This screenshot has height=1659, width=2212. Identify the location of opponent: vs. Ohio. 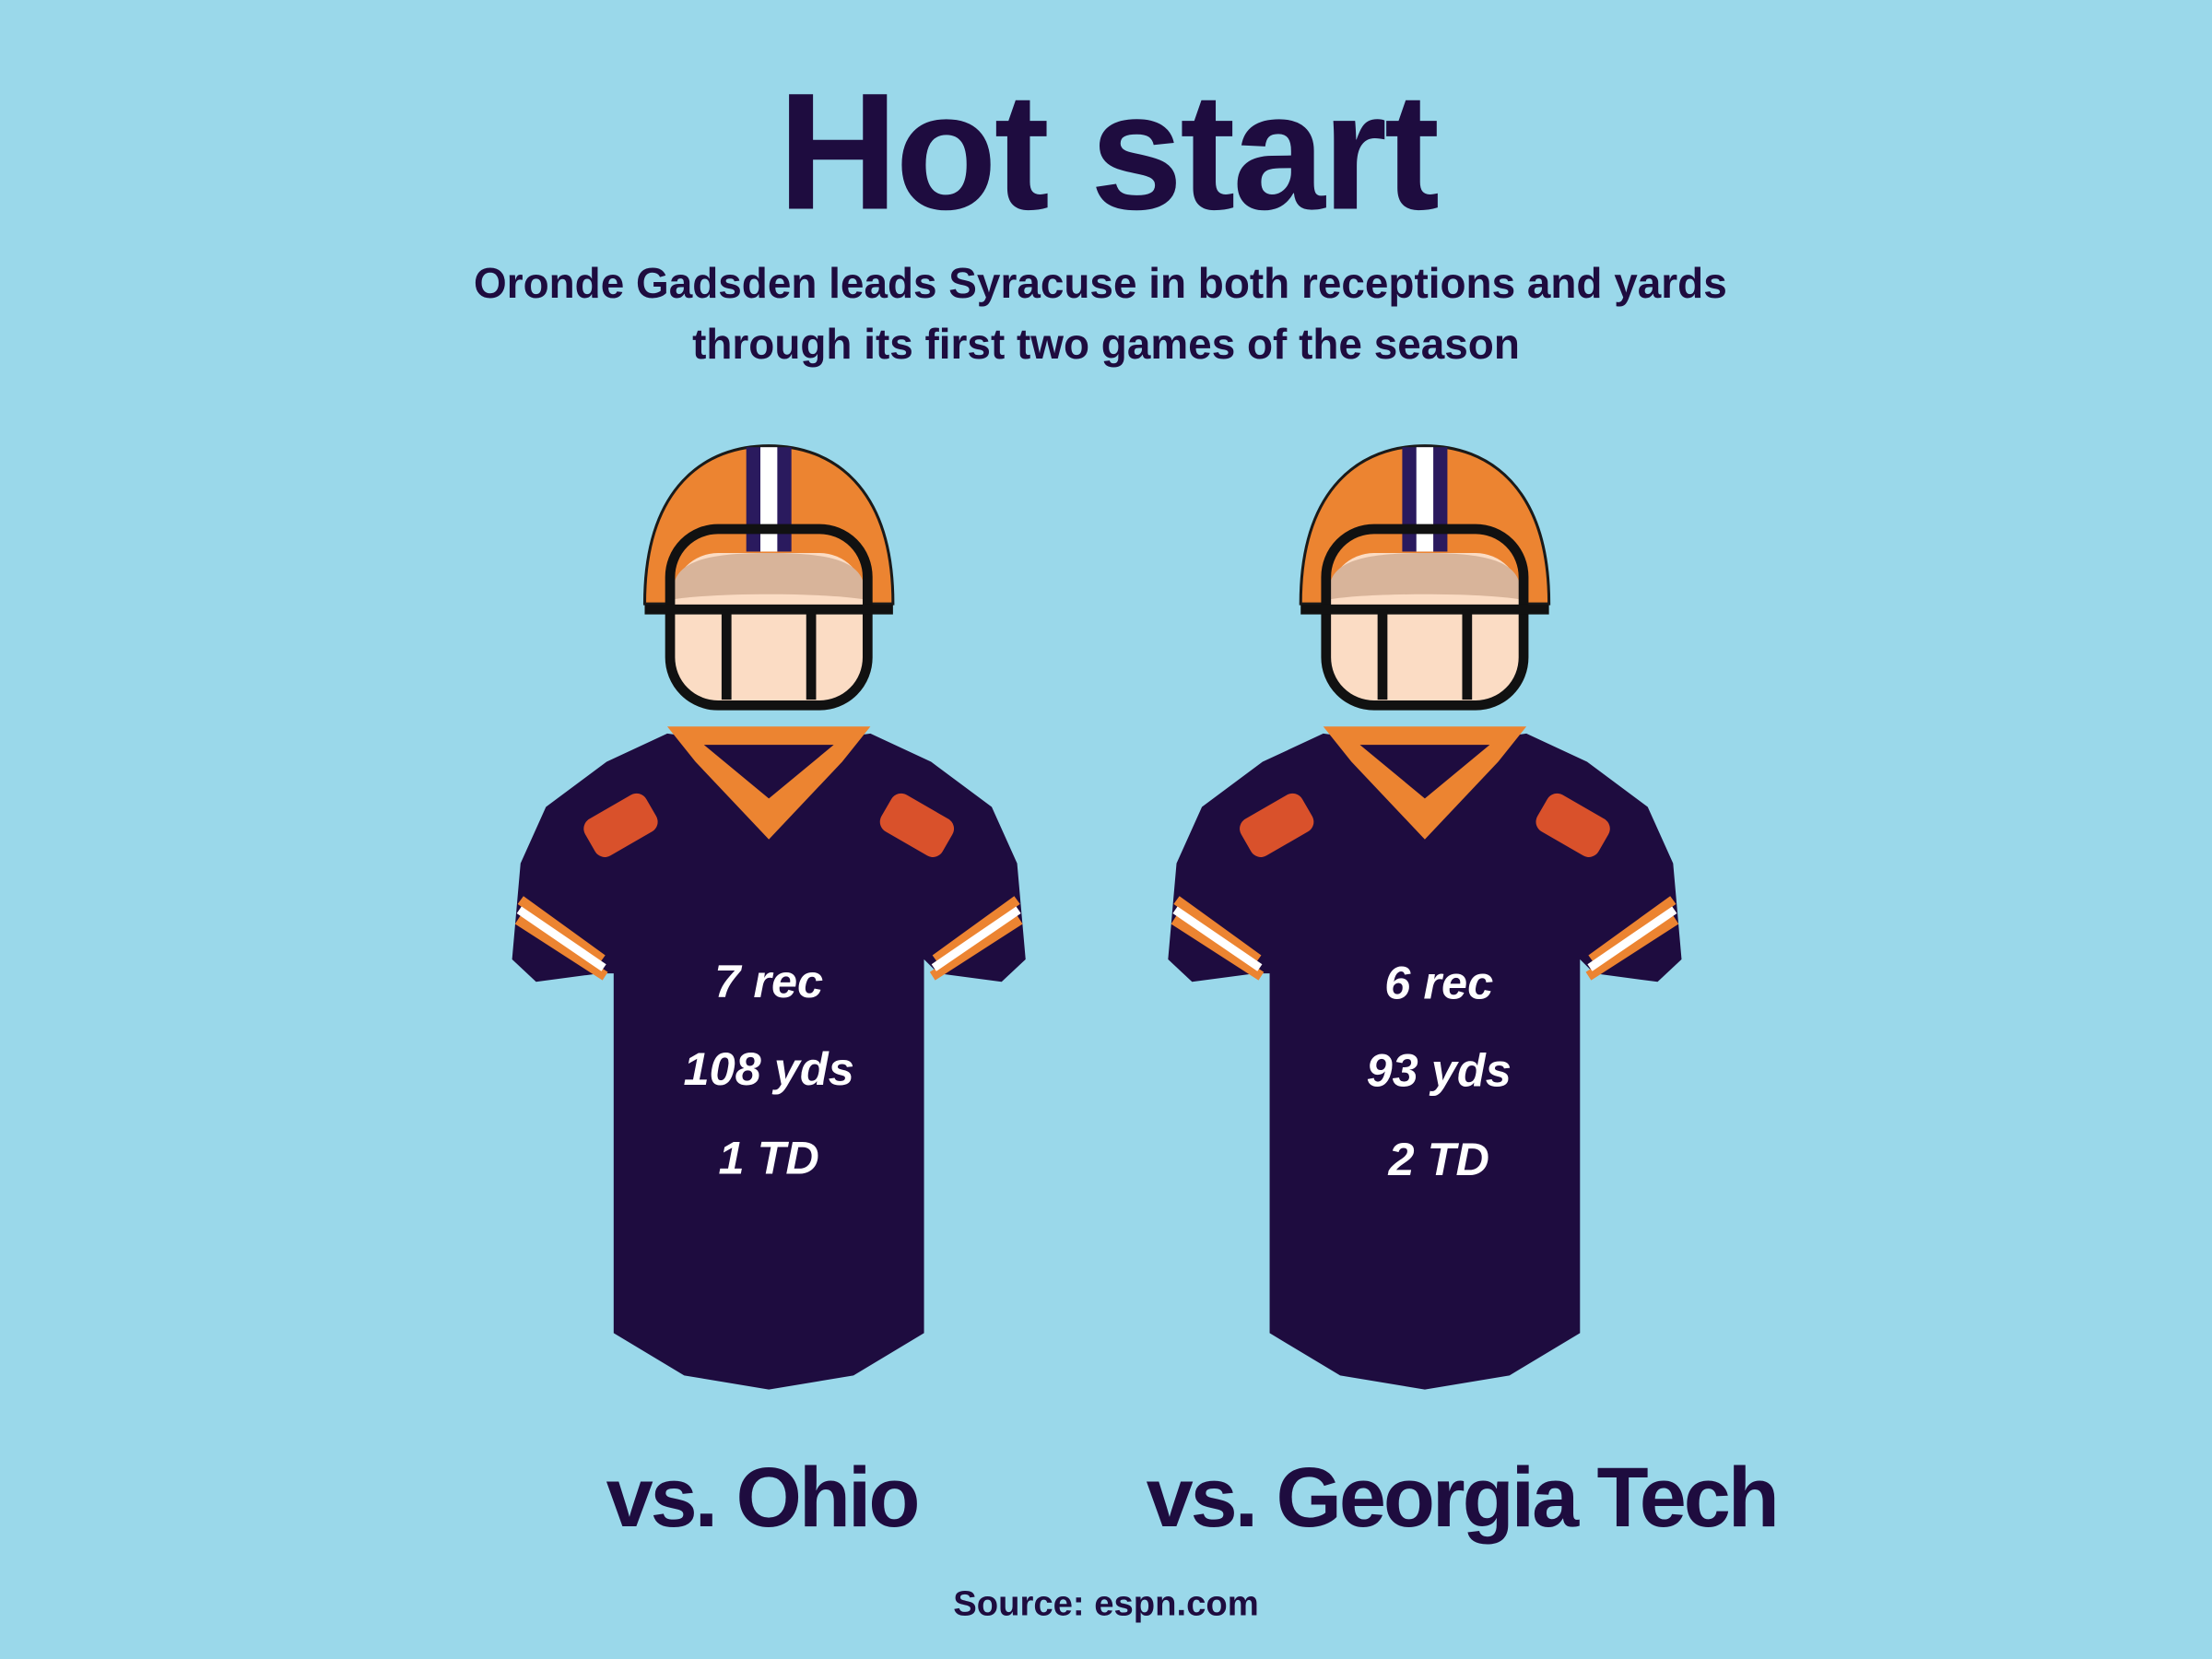
(762, 1498).